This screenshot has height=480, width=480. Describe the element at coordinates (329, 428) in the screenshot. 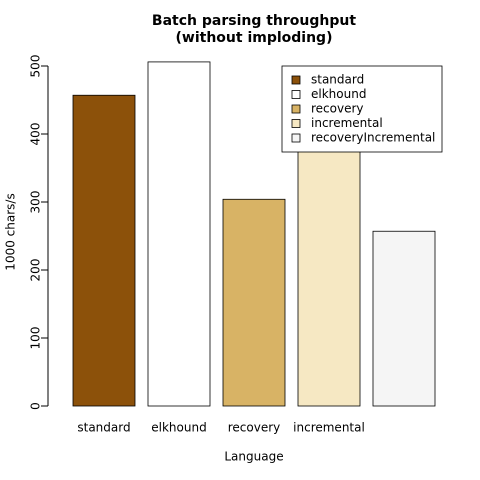

I see `x-tick-label: incremental` at that location.